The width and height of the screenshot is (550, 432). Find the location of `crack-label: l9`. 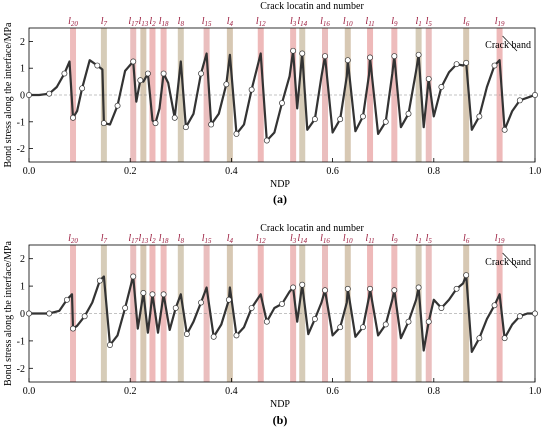

crack-label: l9 is located at coordinates (394, 239).